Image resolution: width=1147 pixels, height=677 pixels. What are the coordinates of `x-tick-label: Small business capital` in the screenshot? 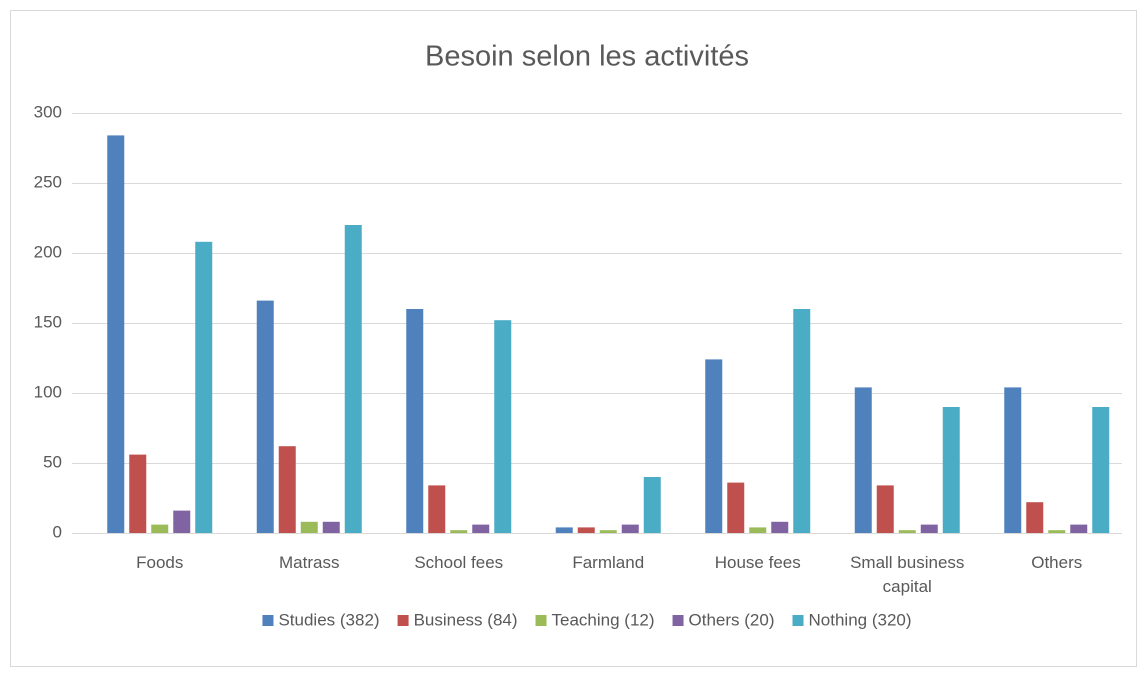 It's located at (907, 574).